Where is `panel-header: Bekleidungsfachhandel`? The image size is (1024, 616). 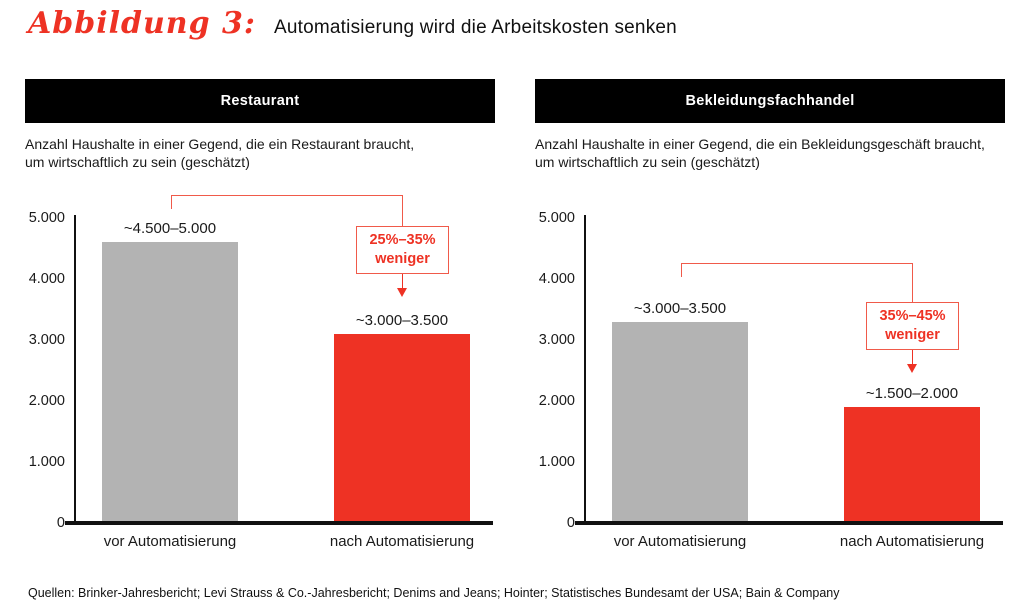 panel-header: Bekleidungsfachhandel is located at coordinates (770, 101).